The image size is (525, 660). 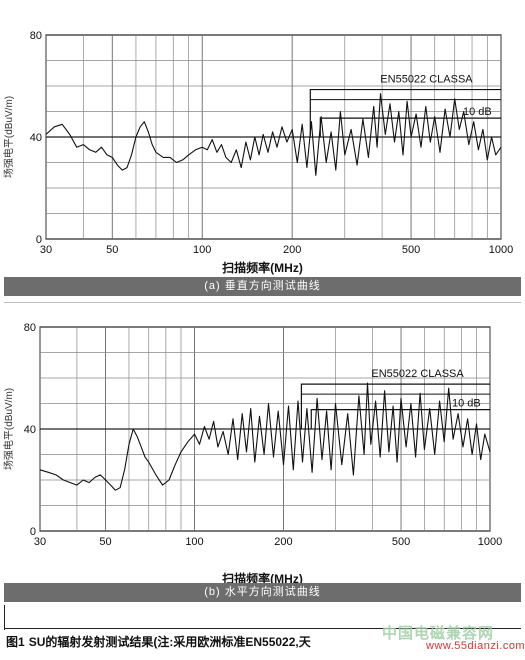 What do you see at coordinates (262, 268) in the screenshot?
I see `chart-a-xlabel: 扫描频率(MHz)` at bounding box center [262, 268].